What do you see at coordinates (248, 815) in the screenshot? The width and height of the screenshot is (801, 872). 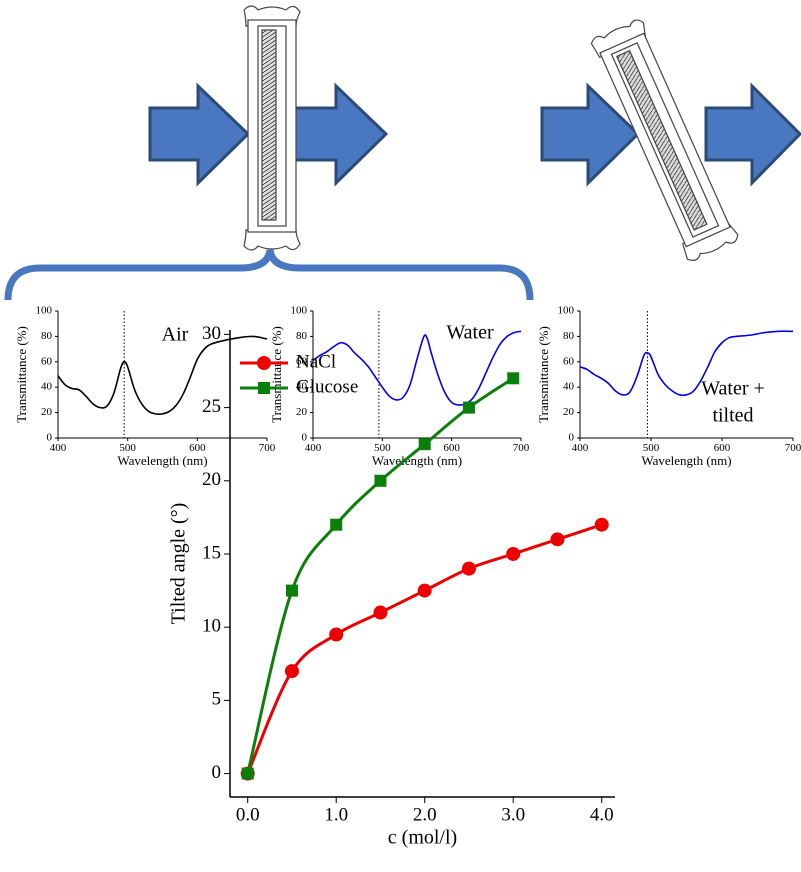 I see `x-tick-label: 0.0` at bounding box center [248, 815].